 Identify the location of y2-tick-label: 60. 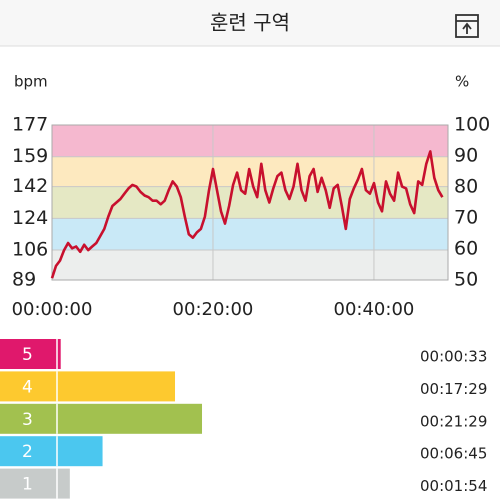
(466, 249).